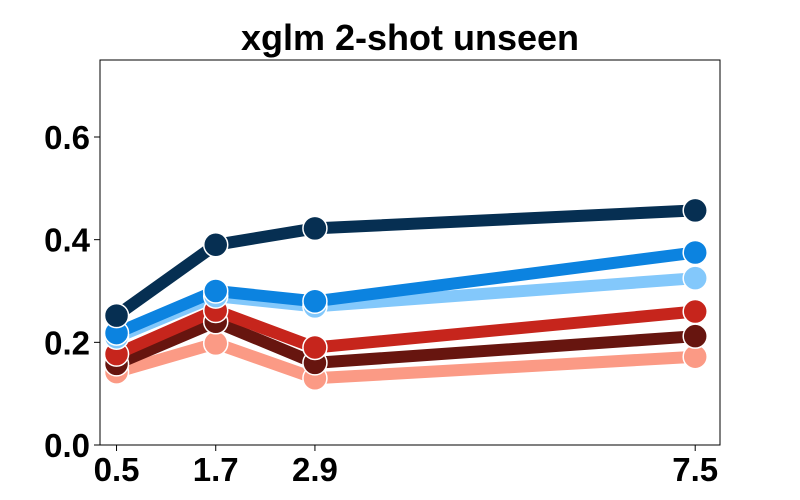 The width and height of the screenshot is (800, 500). I want to click on x-tick-label-3: 7.5, so click(695, 469).